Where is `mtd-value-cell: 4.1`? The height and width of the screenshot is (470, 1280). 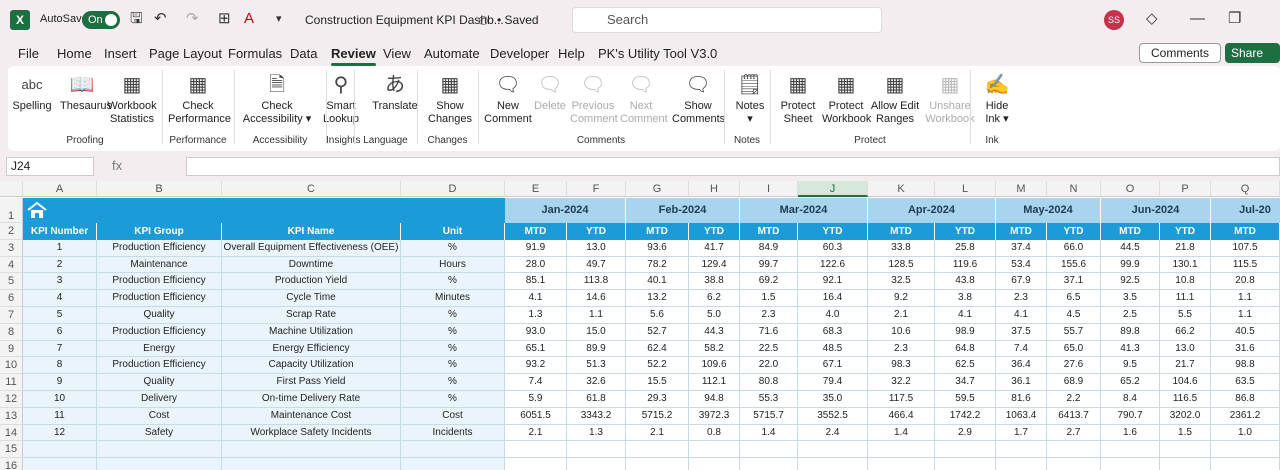 mtd-value-cell: 4.1 is located at coordinates (536, 298).